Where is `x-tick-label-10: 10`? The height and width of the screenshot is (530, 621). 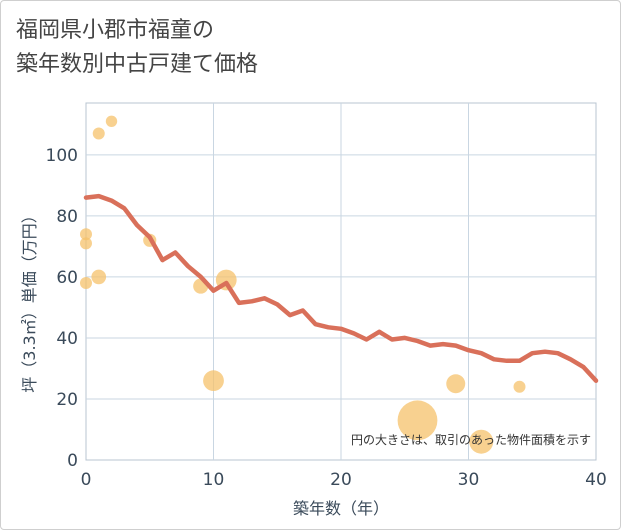
x-tick-label-10: 10 is located at coordinates (214, 480).